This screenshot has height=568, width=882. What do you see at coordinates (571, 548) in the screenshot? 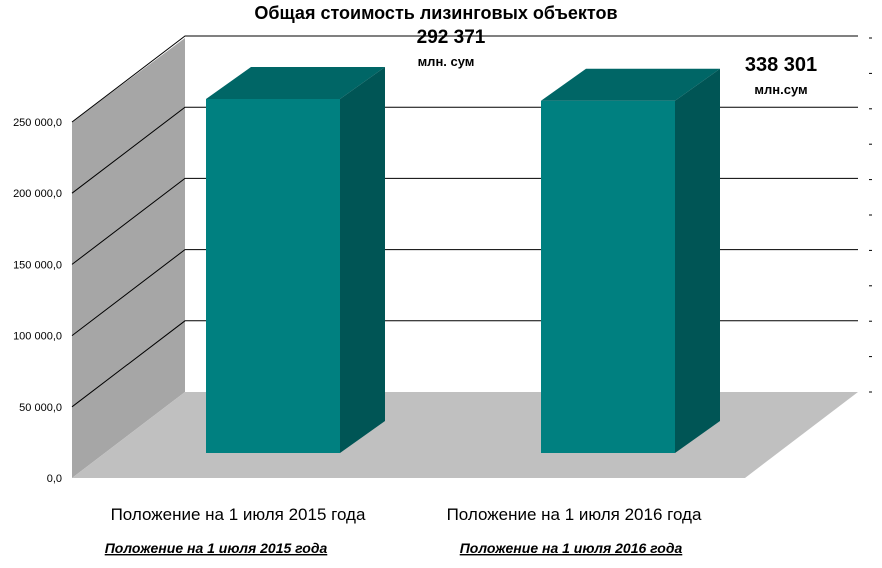
I see `category-sublabel-2016: Положение на 1 июля 2016 года` at bounding box center [571, 548].